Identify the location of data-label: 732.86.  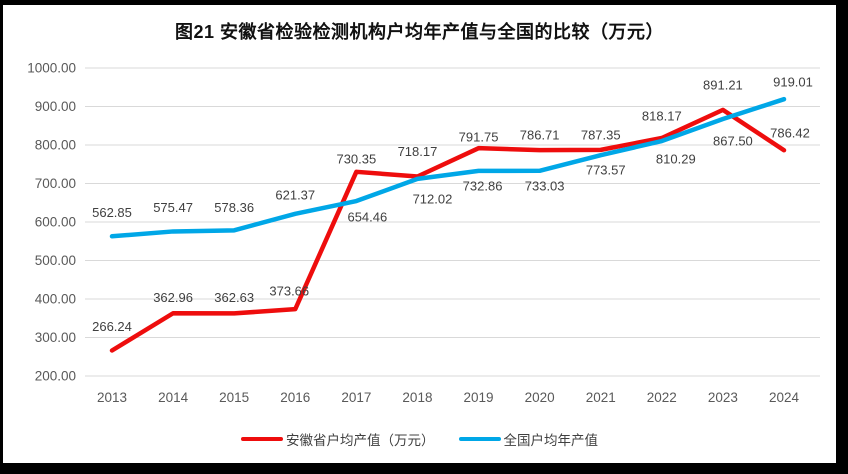
(483, 185).